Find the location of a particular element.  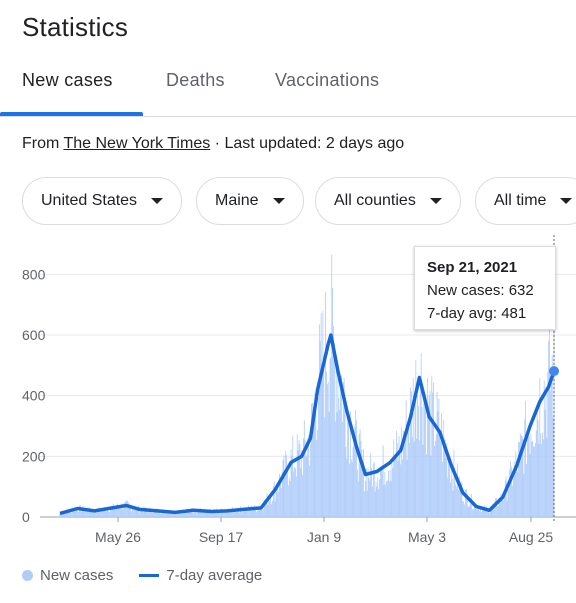

county-filter: All counties is located at coordinates (388, 201).